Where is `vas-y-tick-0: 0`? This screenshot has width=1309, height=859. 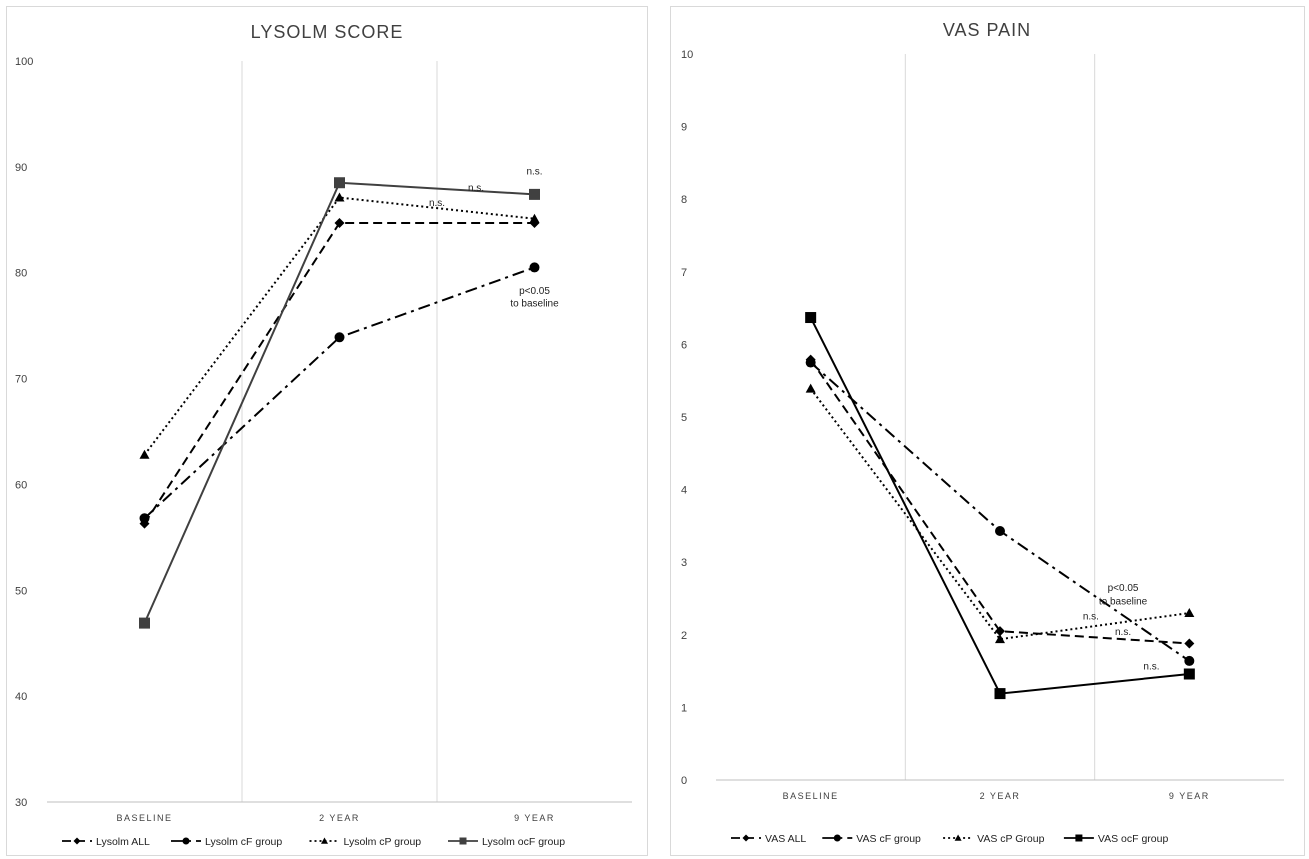
vas-y-tick-0: 0 is located at coordinates (684, 781).